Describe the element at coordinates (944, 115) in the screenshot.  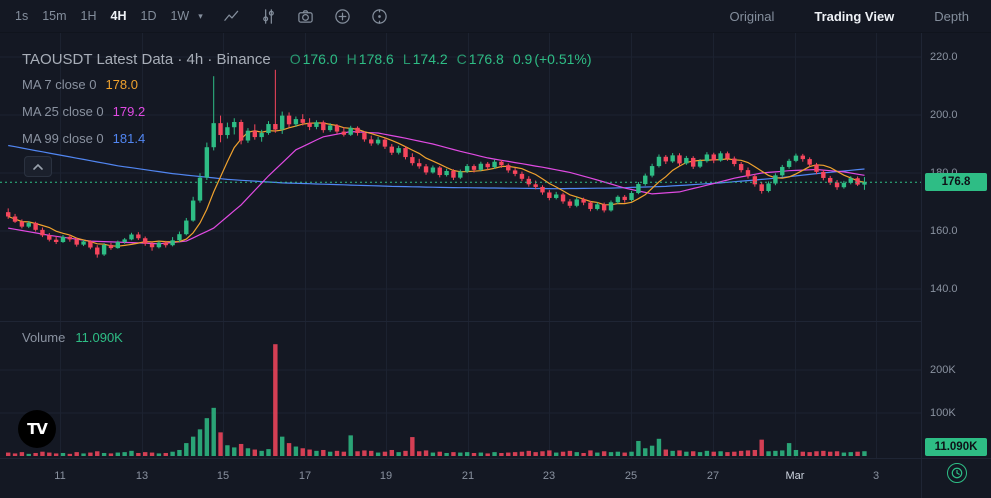
I see `price-tick-label: 200.0` at that location.